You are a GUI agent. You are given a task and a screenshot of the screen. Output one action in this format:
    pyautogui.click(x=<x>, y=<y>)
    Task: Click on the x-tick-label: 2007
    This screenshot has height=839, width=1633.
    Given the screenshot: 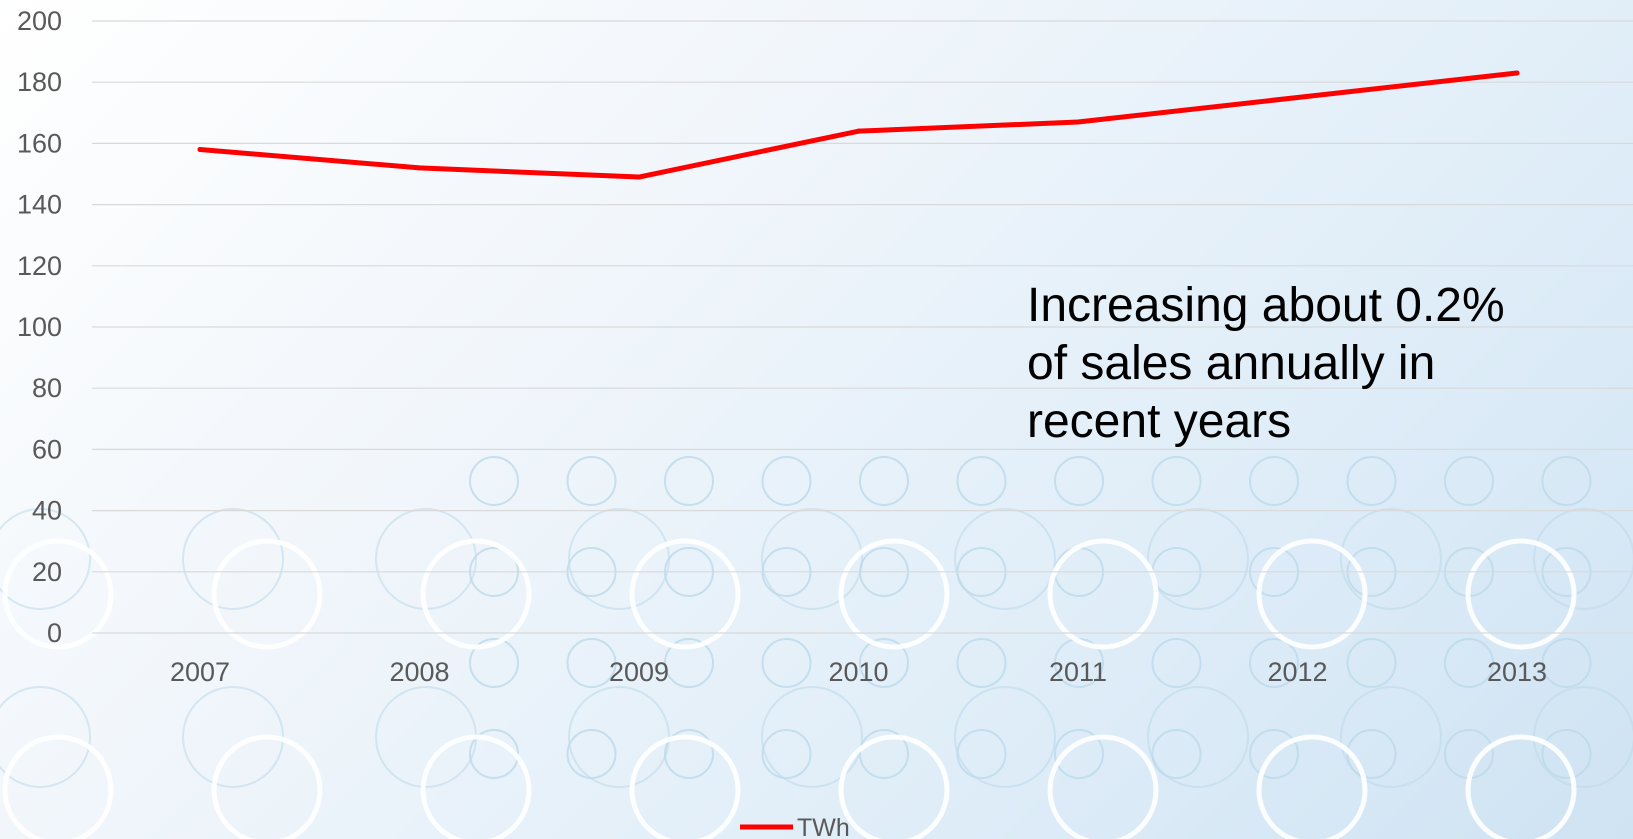 What is the action you would take?
    pyautogui.click(x=200, y=672)
    